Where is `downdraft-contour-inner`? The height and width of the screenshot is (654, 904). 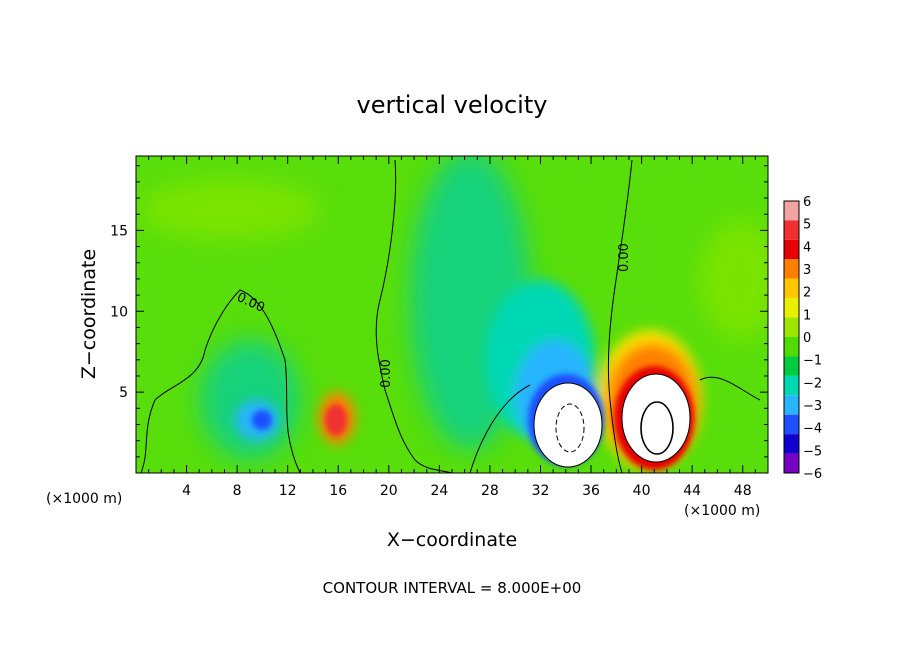 downdraft-contour-inner is located at coordinates (570, 428).